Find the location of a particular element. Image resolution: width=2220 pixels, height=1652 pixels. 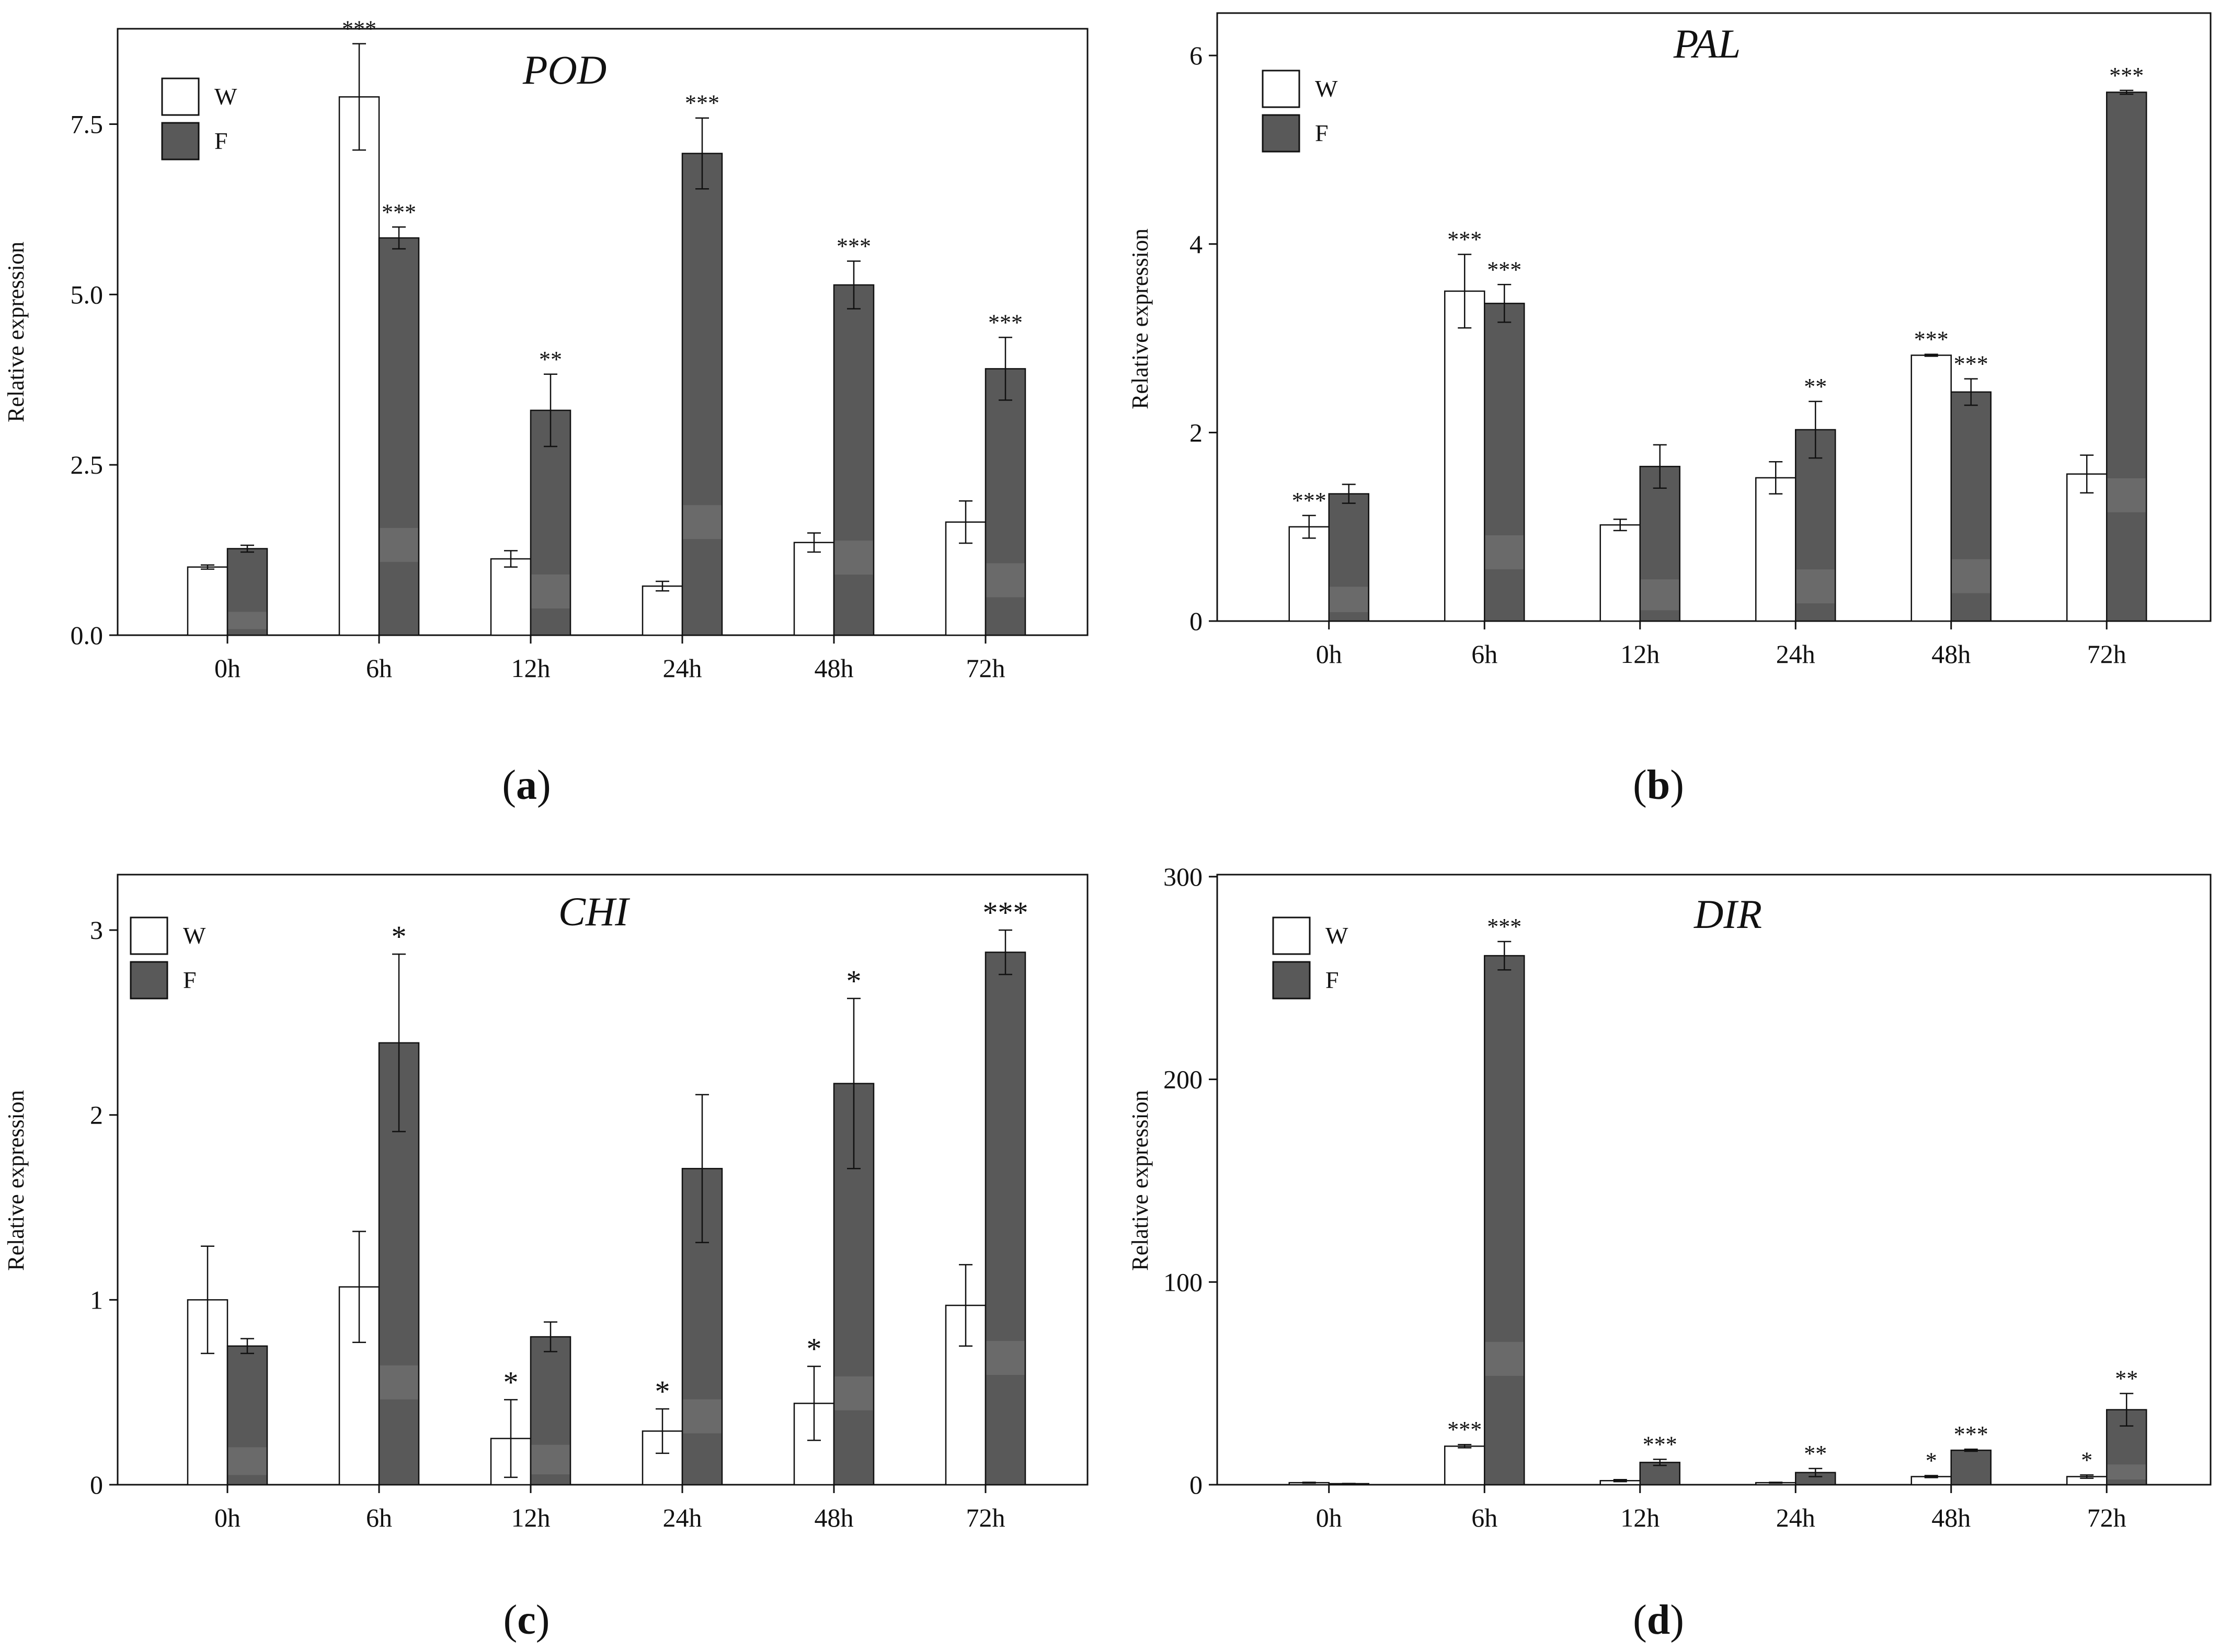

chart-title: PAL is located at coordinates (1707, 43).